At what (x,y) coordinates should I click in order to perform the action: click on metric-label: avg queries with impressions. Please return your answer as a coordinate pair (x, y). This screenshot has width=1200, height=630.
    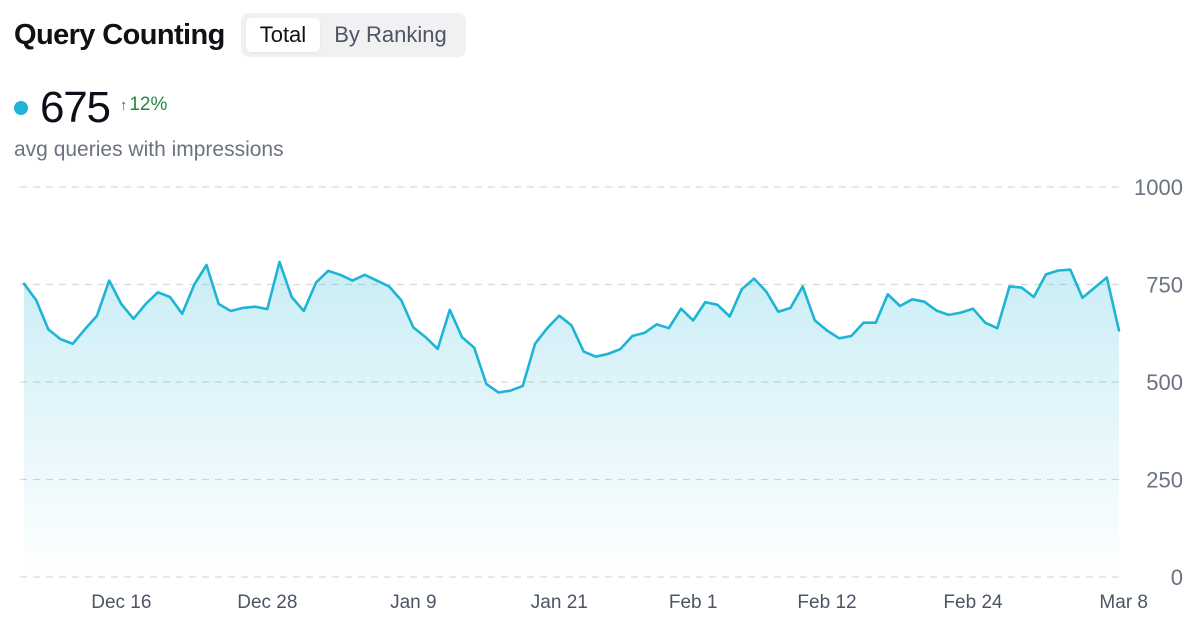
    Looking at the image, I should click on (149, 149).